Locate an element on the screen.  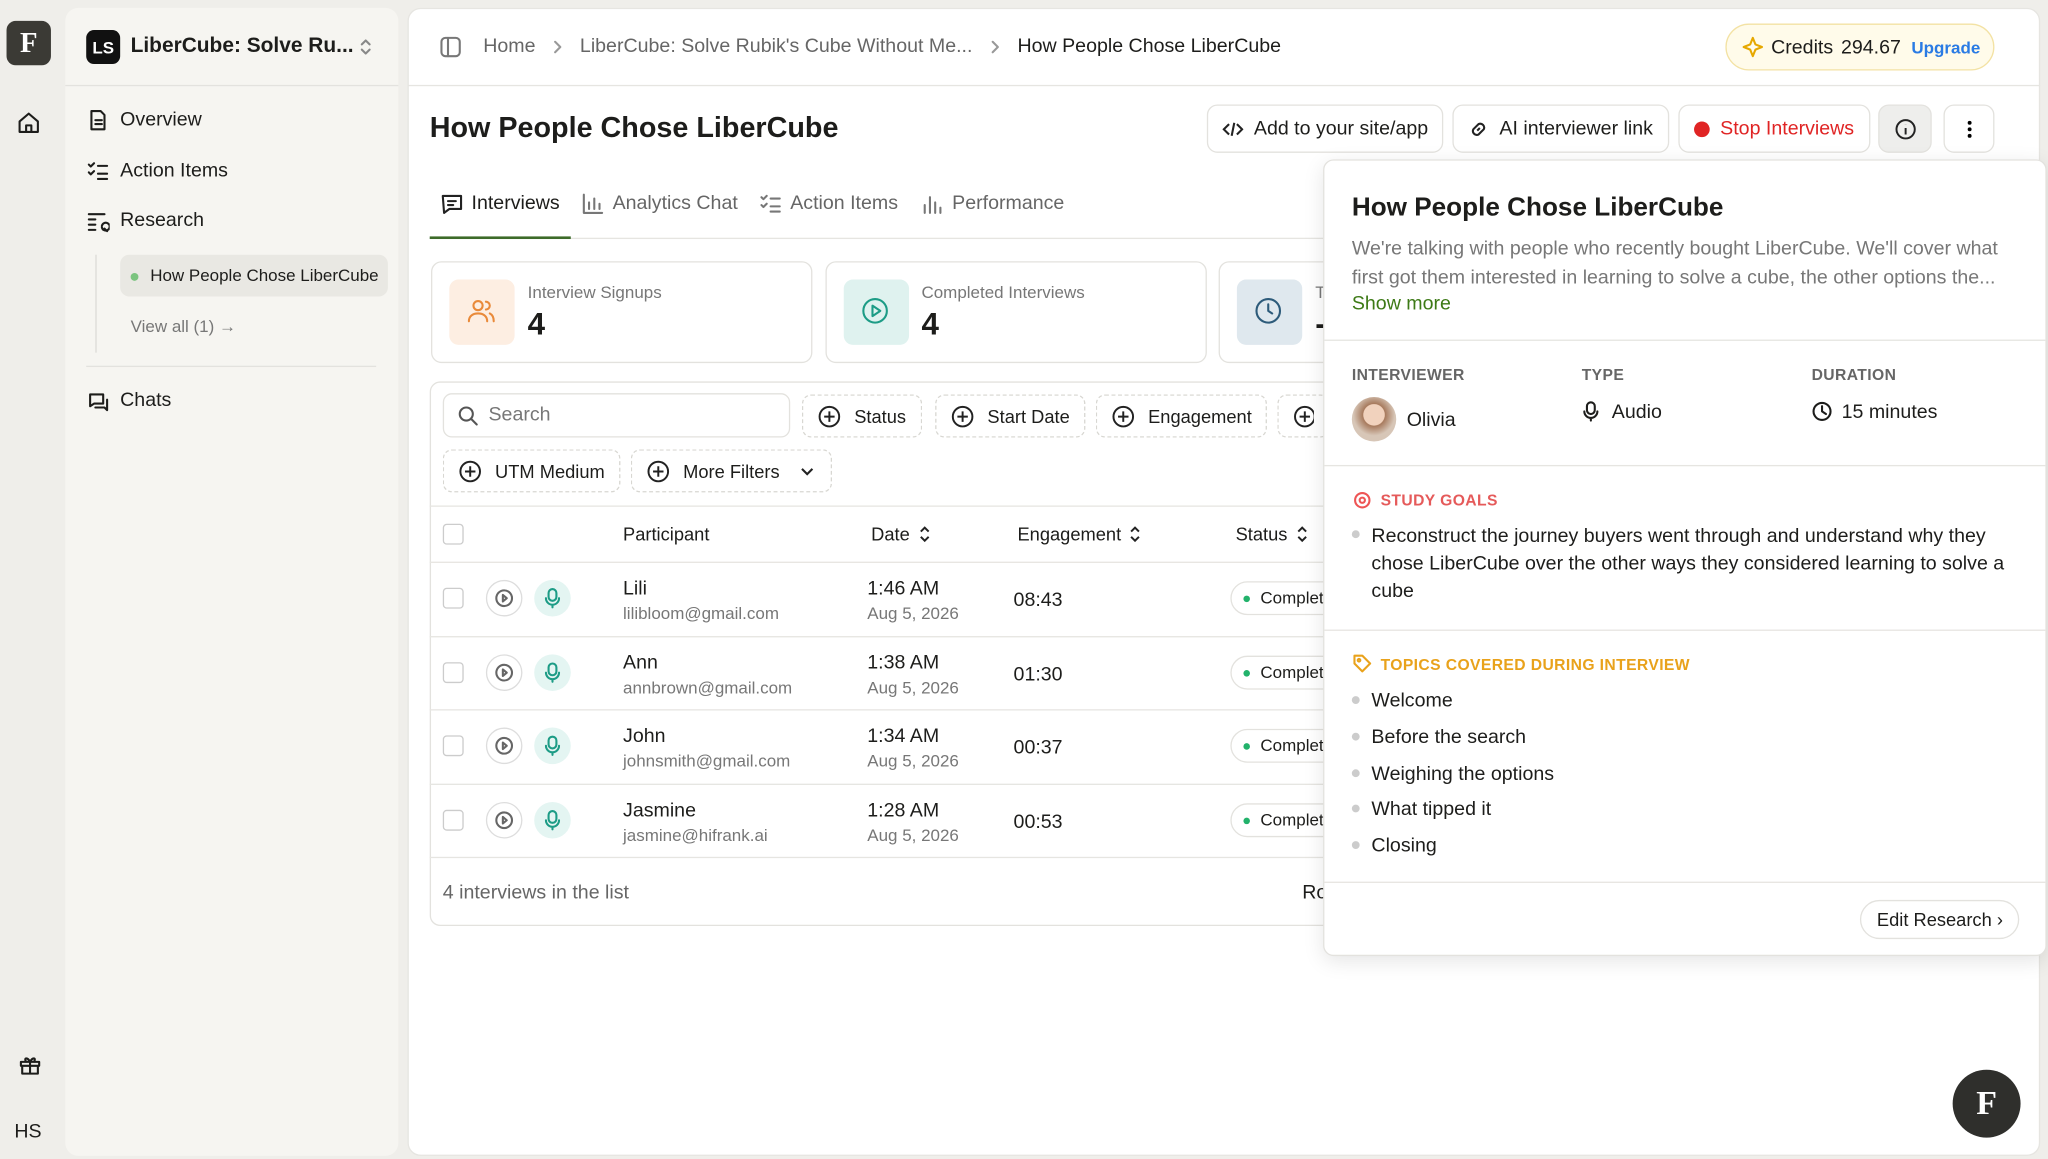
credits: Credits 294.67 Upgrade is located at coordinates (1860, 47).